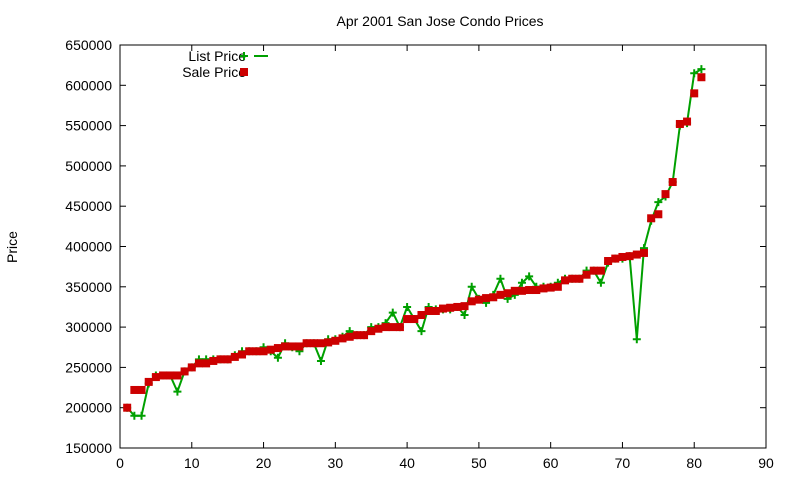 This screenshot has height=480, width=800. Describe the element at coordinates (244, 56) in the screenshot. I see `legend-swatch-list-marker` at that location.